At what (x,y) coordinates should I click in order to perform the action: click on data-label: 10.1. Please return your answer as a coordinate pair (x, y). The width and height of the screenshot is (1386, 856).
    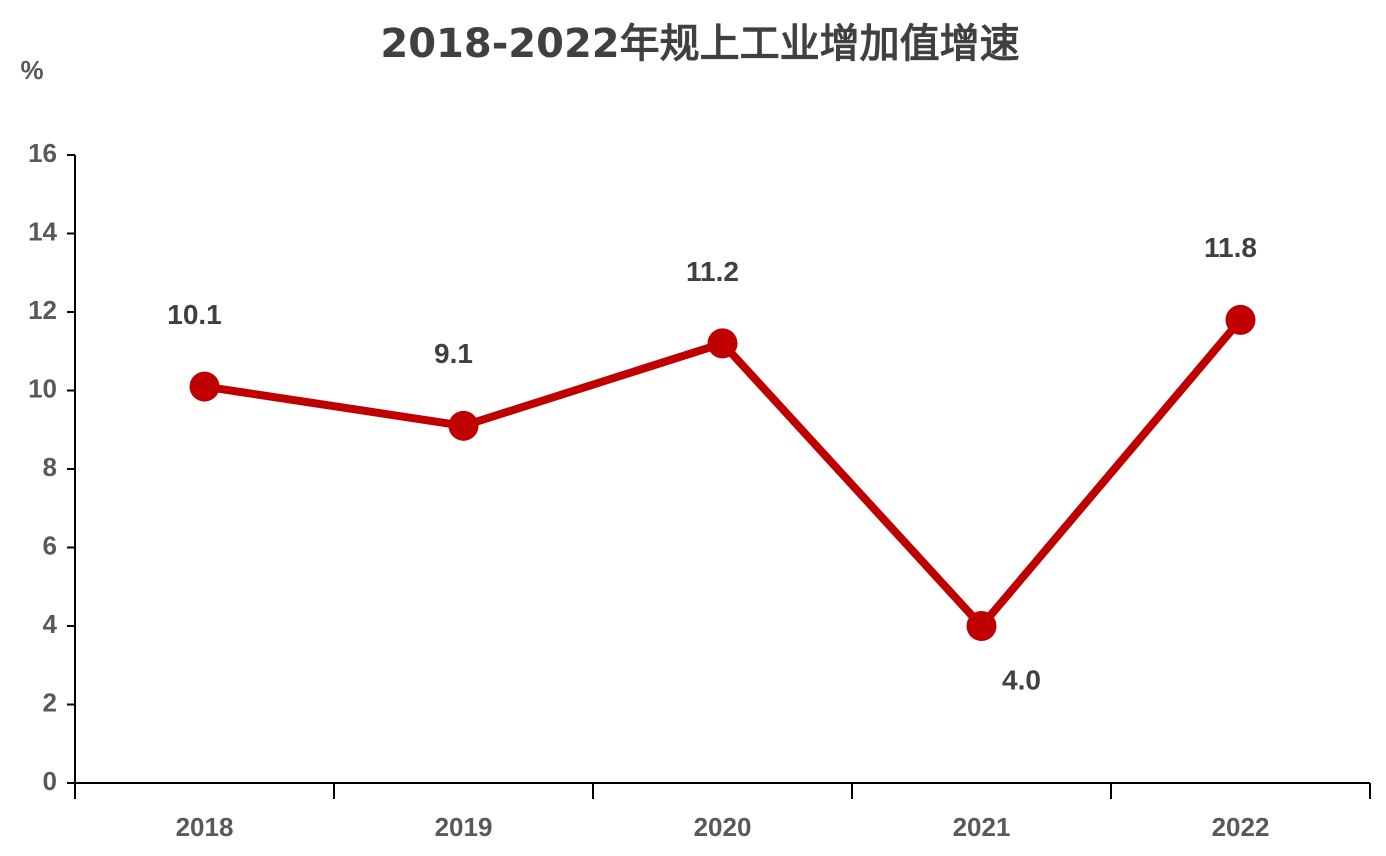
    Looking at the image, I should click on (194, 314).